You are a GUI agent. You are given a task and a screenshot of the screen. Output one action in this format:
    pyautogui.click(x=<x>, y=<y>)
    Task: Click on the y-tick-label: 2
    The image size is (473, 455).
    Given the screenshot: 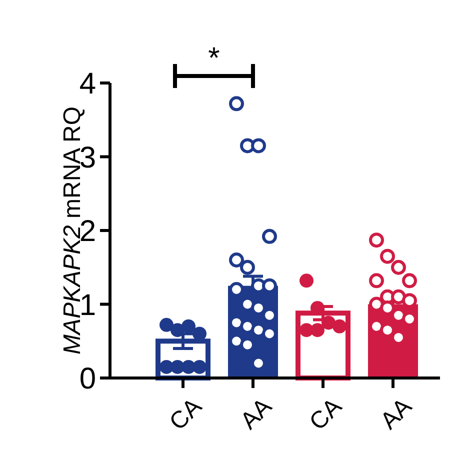 What is the action you would take?
    pyautogui.click(x=87, y=231)
    